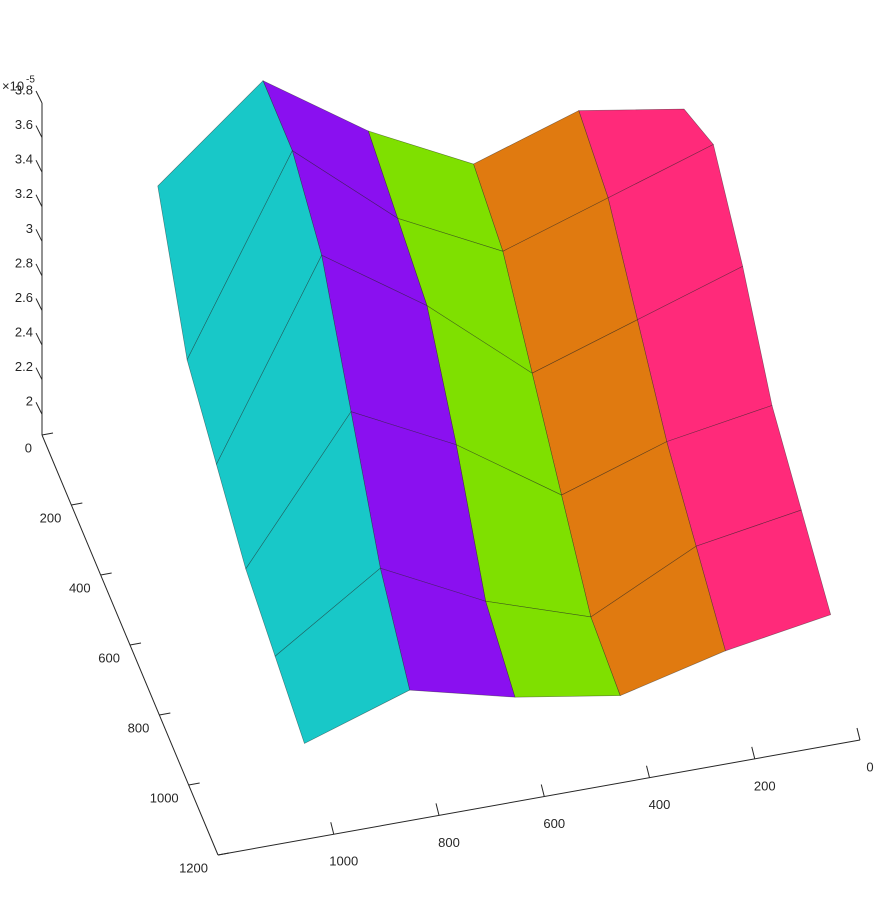 The width and height of the screenshot is (895, 897). I want to click on z-tick-label: 2.6, so click(24, 297).